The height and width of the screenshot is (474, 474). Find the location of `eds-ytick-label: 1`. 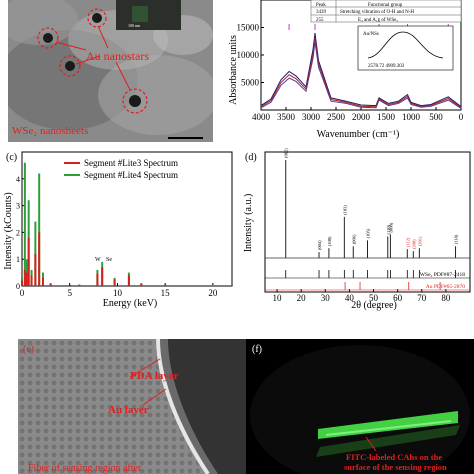

eds-ytick-label: 1 is located at coordinates (18, 259).